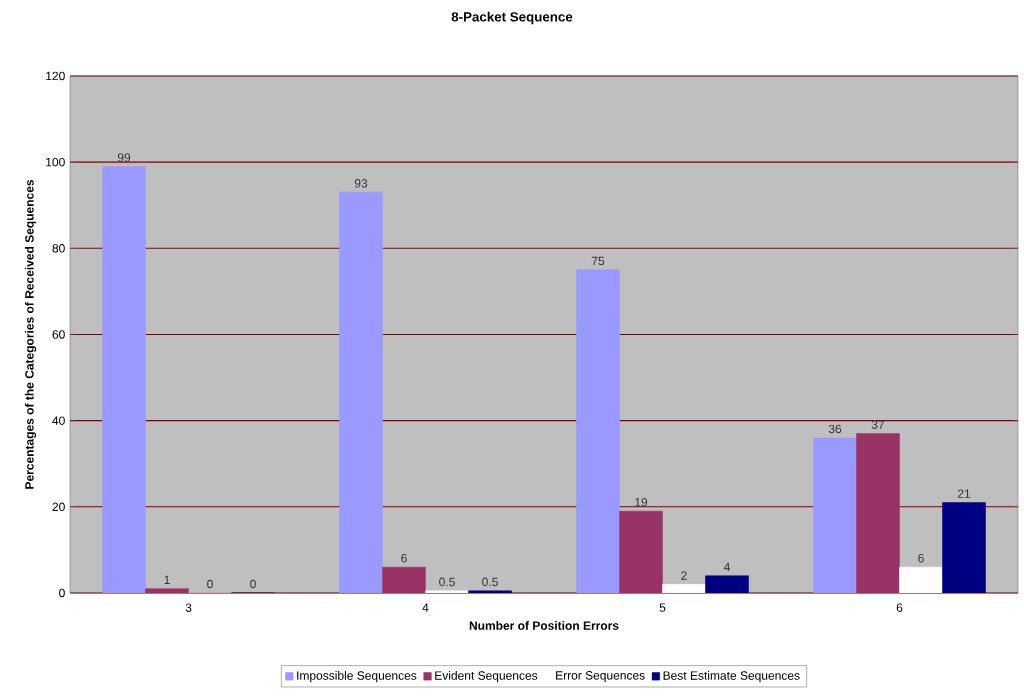 This screenshot has width=1024, height=698. I want to click on y-tick-label: 20, so click(58, 507).